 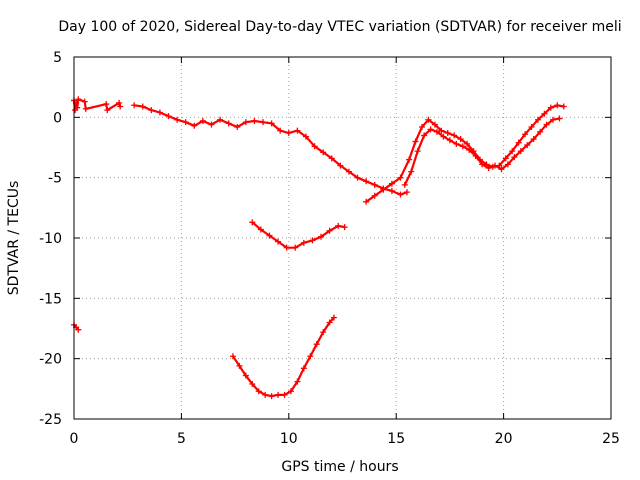 What do you see at coordinates (611, 439) in the screenshot?
I see `x-tick-label: 25` at bounding box center [611, 439].